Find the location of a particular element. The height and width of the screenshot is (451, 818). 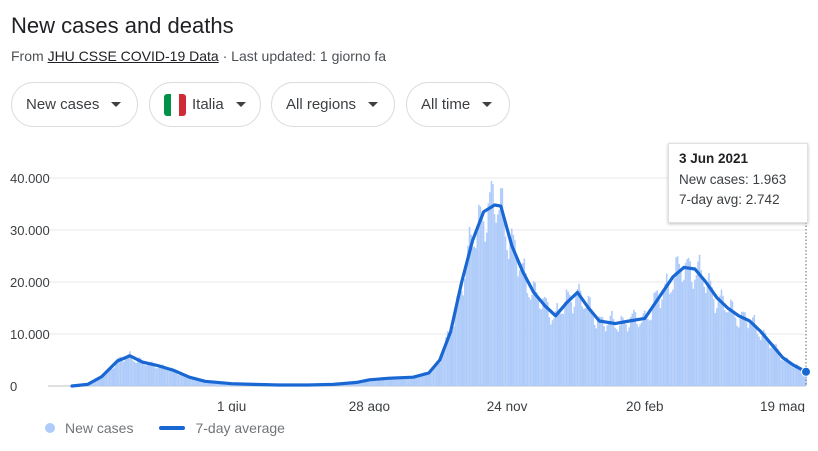

chevron-down-icon is located at coordinates (487, 104).